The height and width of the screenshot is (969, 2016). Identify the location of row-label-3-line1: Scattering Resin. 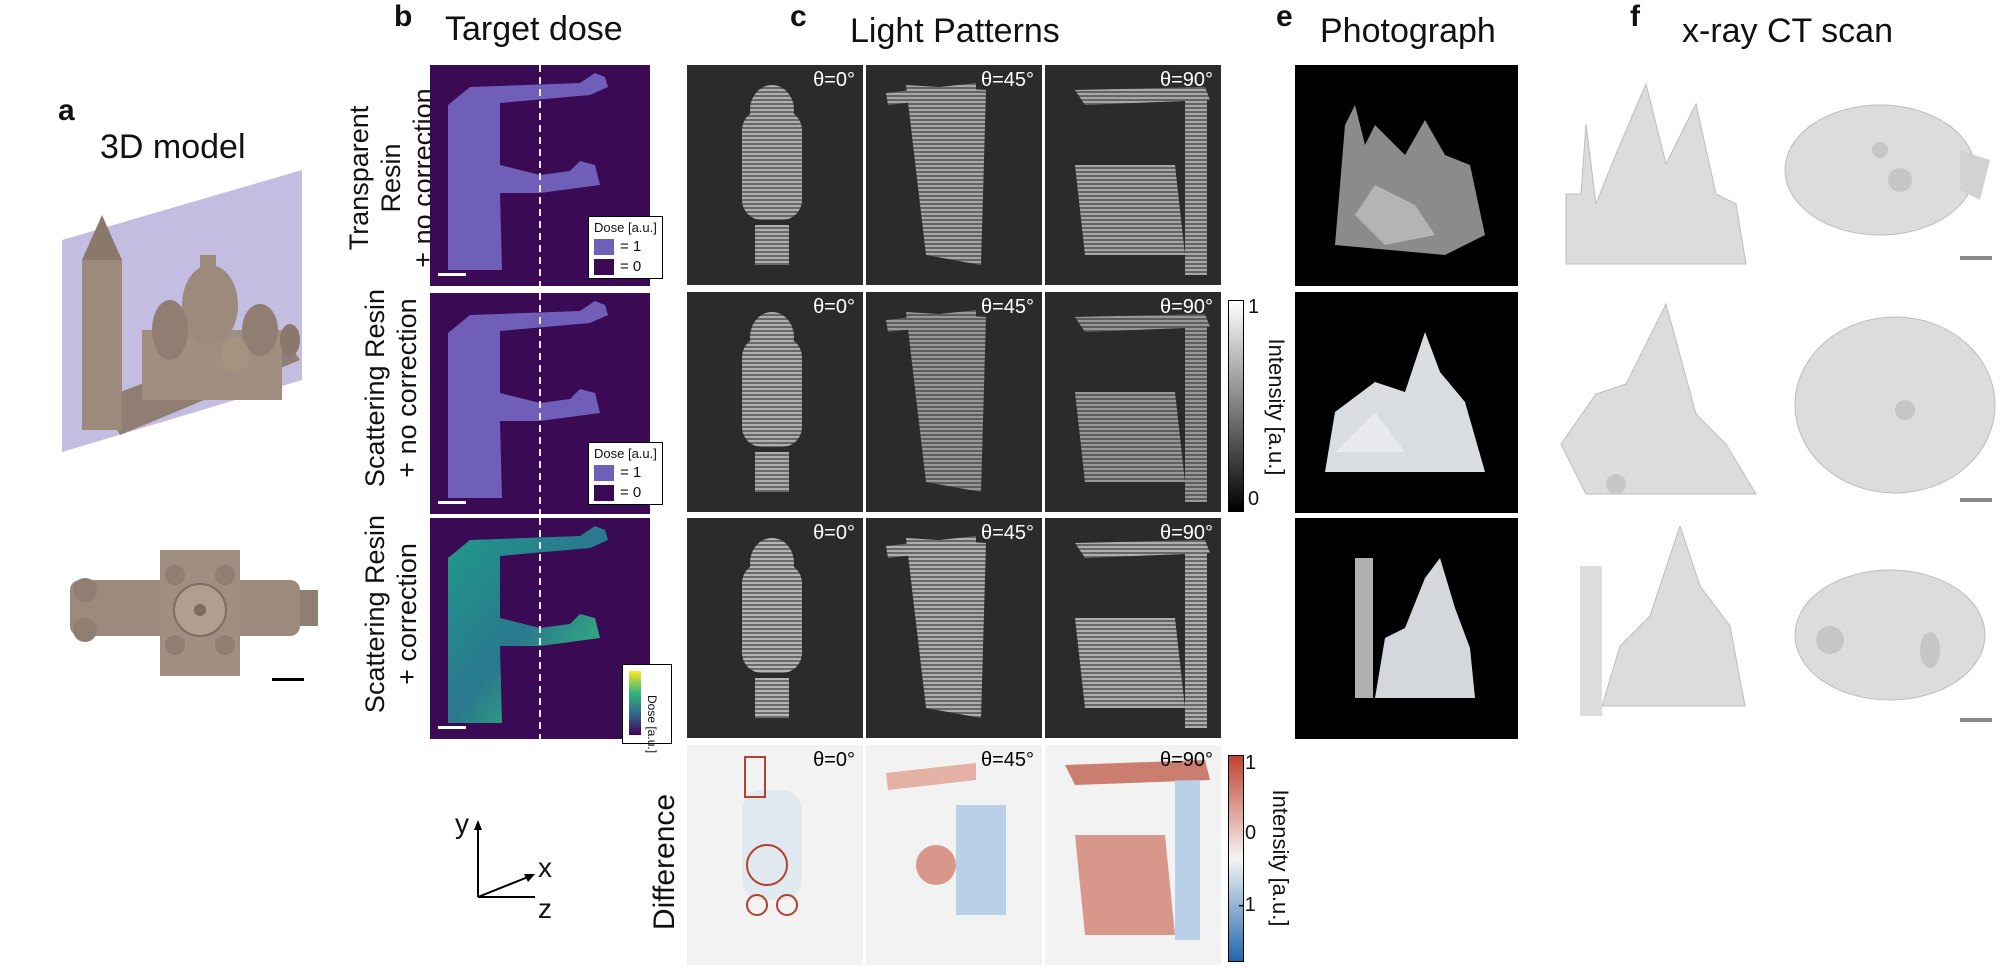
(375, 614).